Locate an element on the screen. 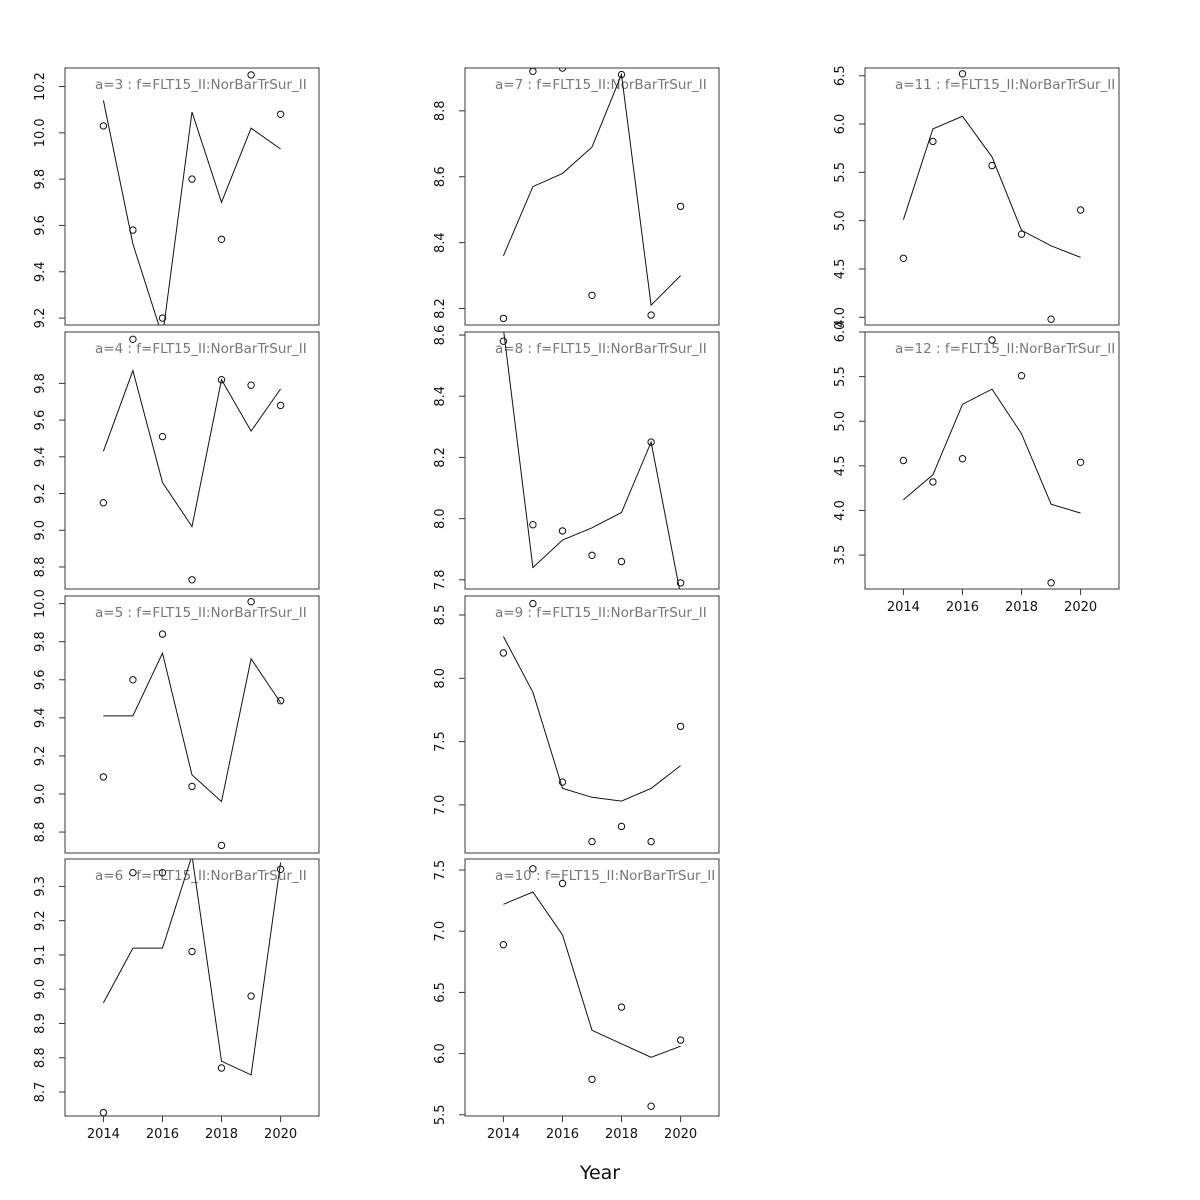 This screenshot has width=1200, height=1200. panel-title: a=3 : f=FLT15_II:NorBarTrSur_II is located at coordinates (201, 85).